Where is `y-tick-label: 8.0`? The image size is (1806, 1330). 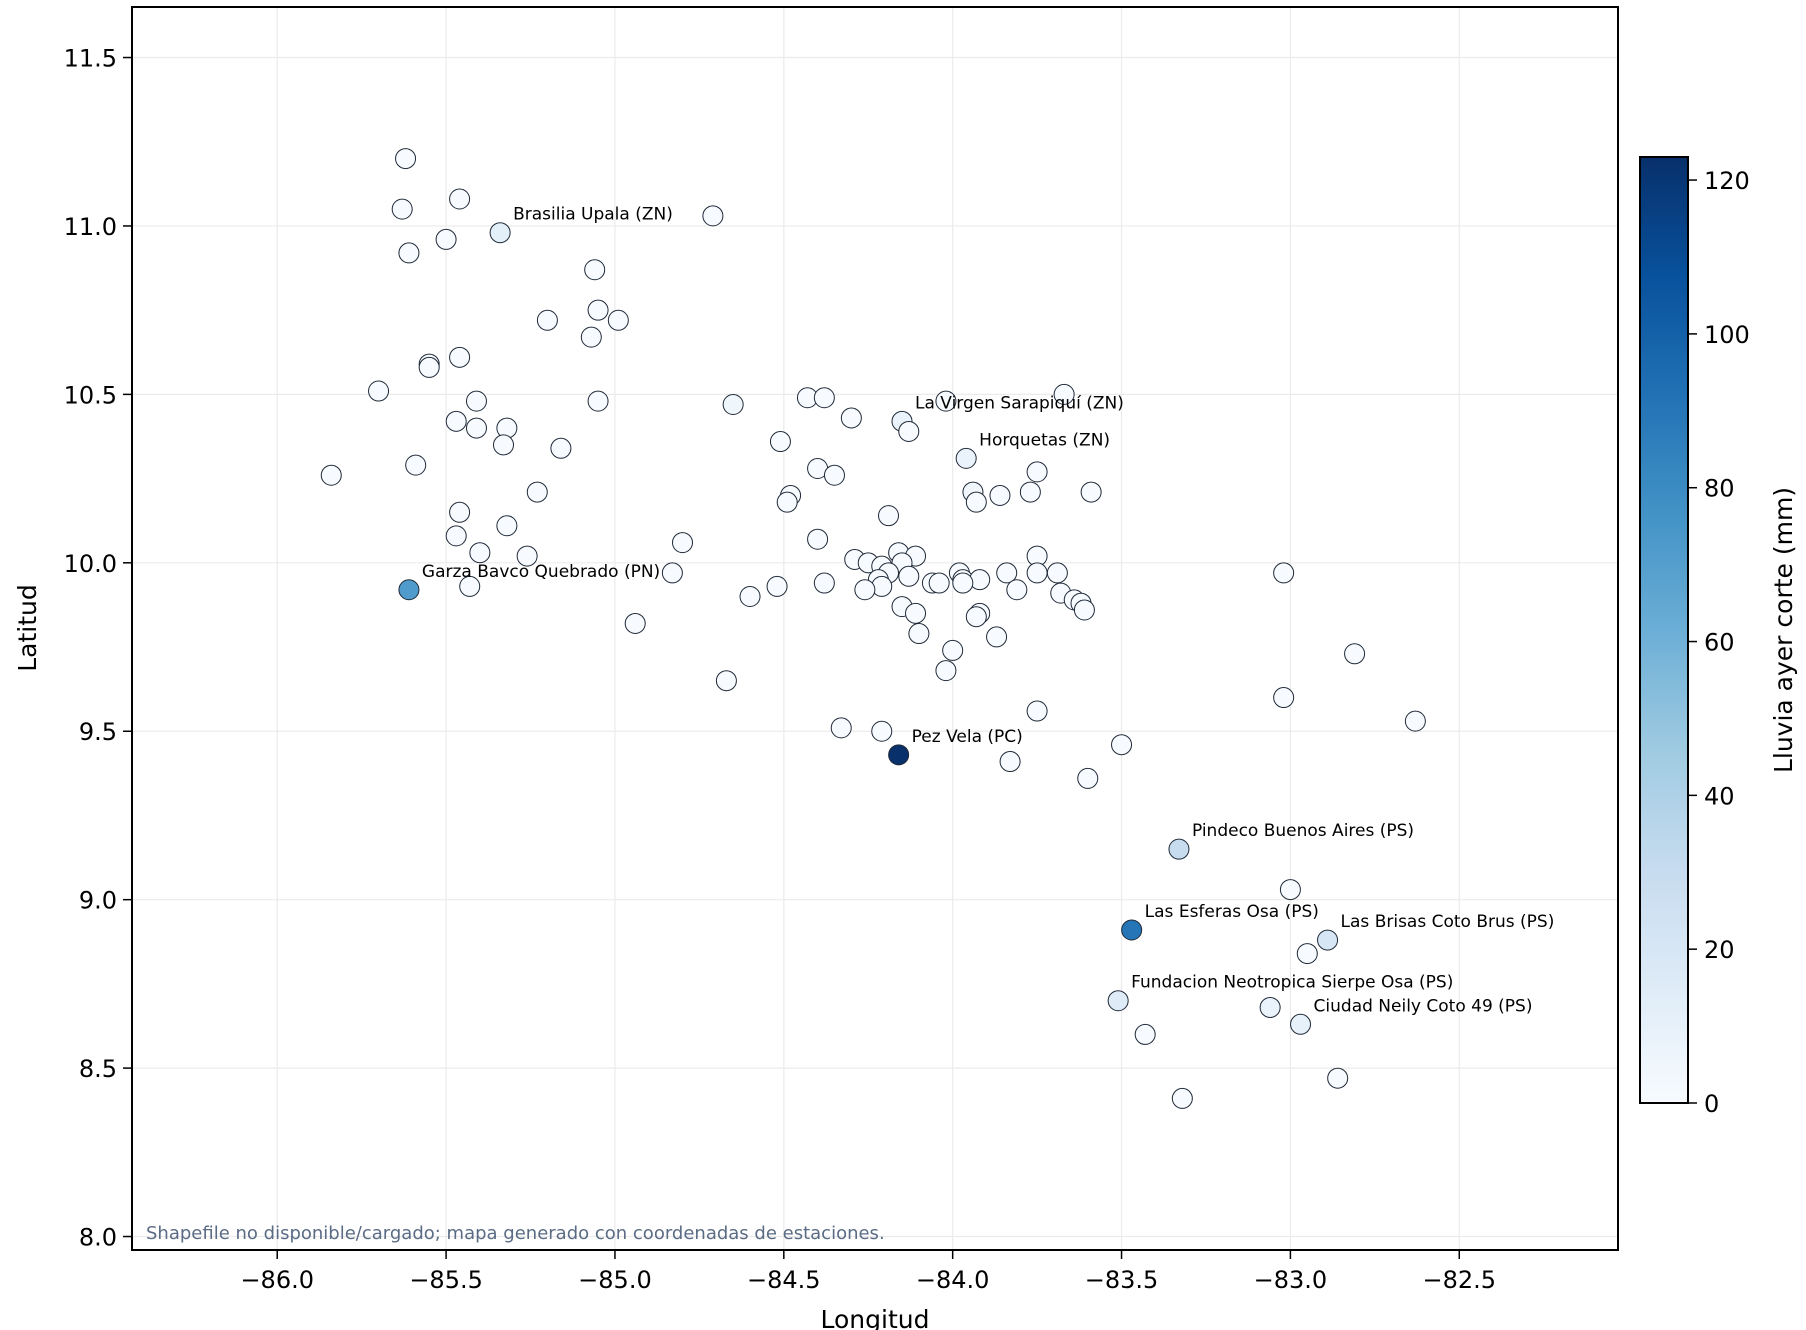 y-tick-label: 8.0 is located at coordinates (98, 1238).